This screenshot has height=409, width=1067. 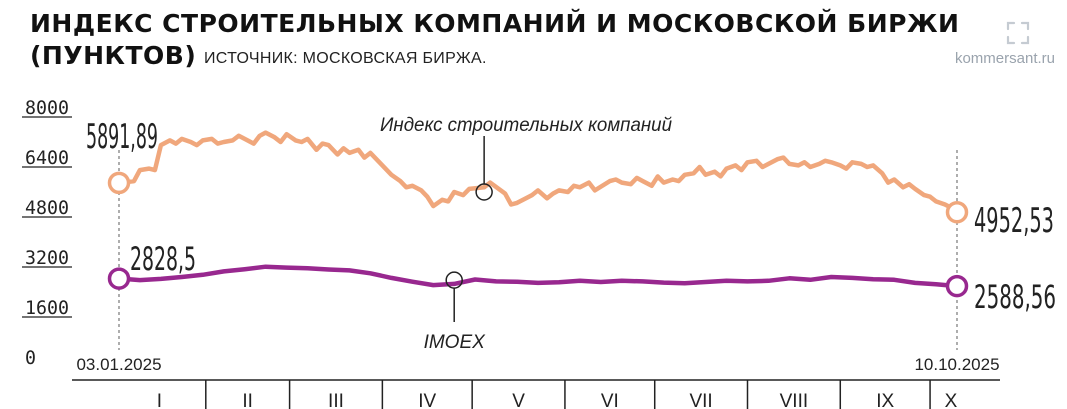 What do you see at coordinates (1014, 221) in the screenshot?
I see `construction-end-value: 4952,53` at bounding box center [1014, 221].